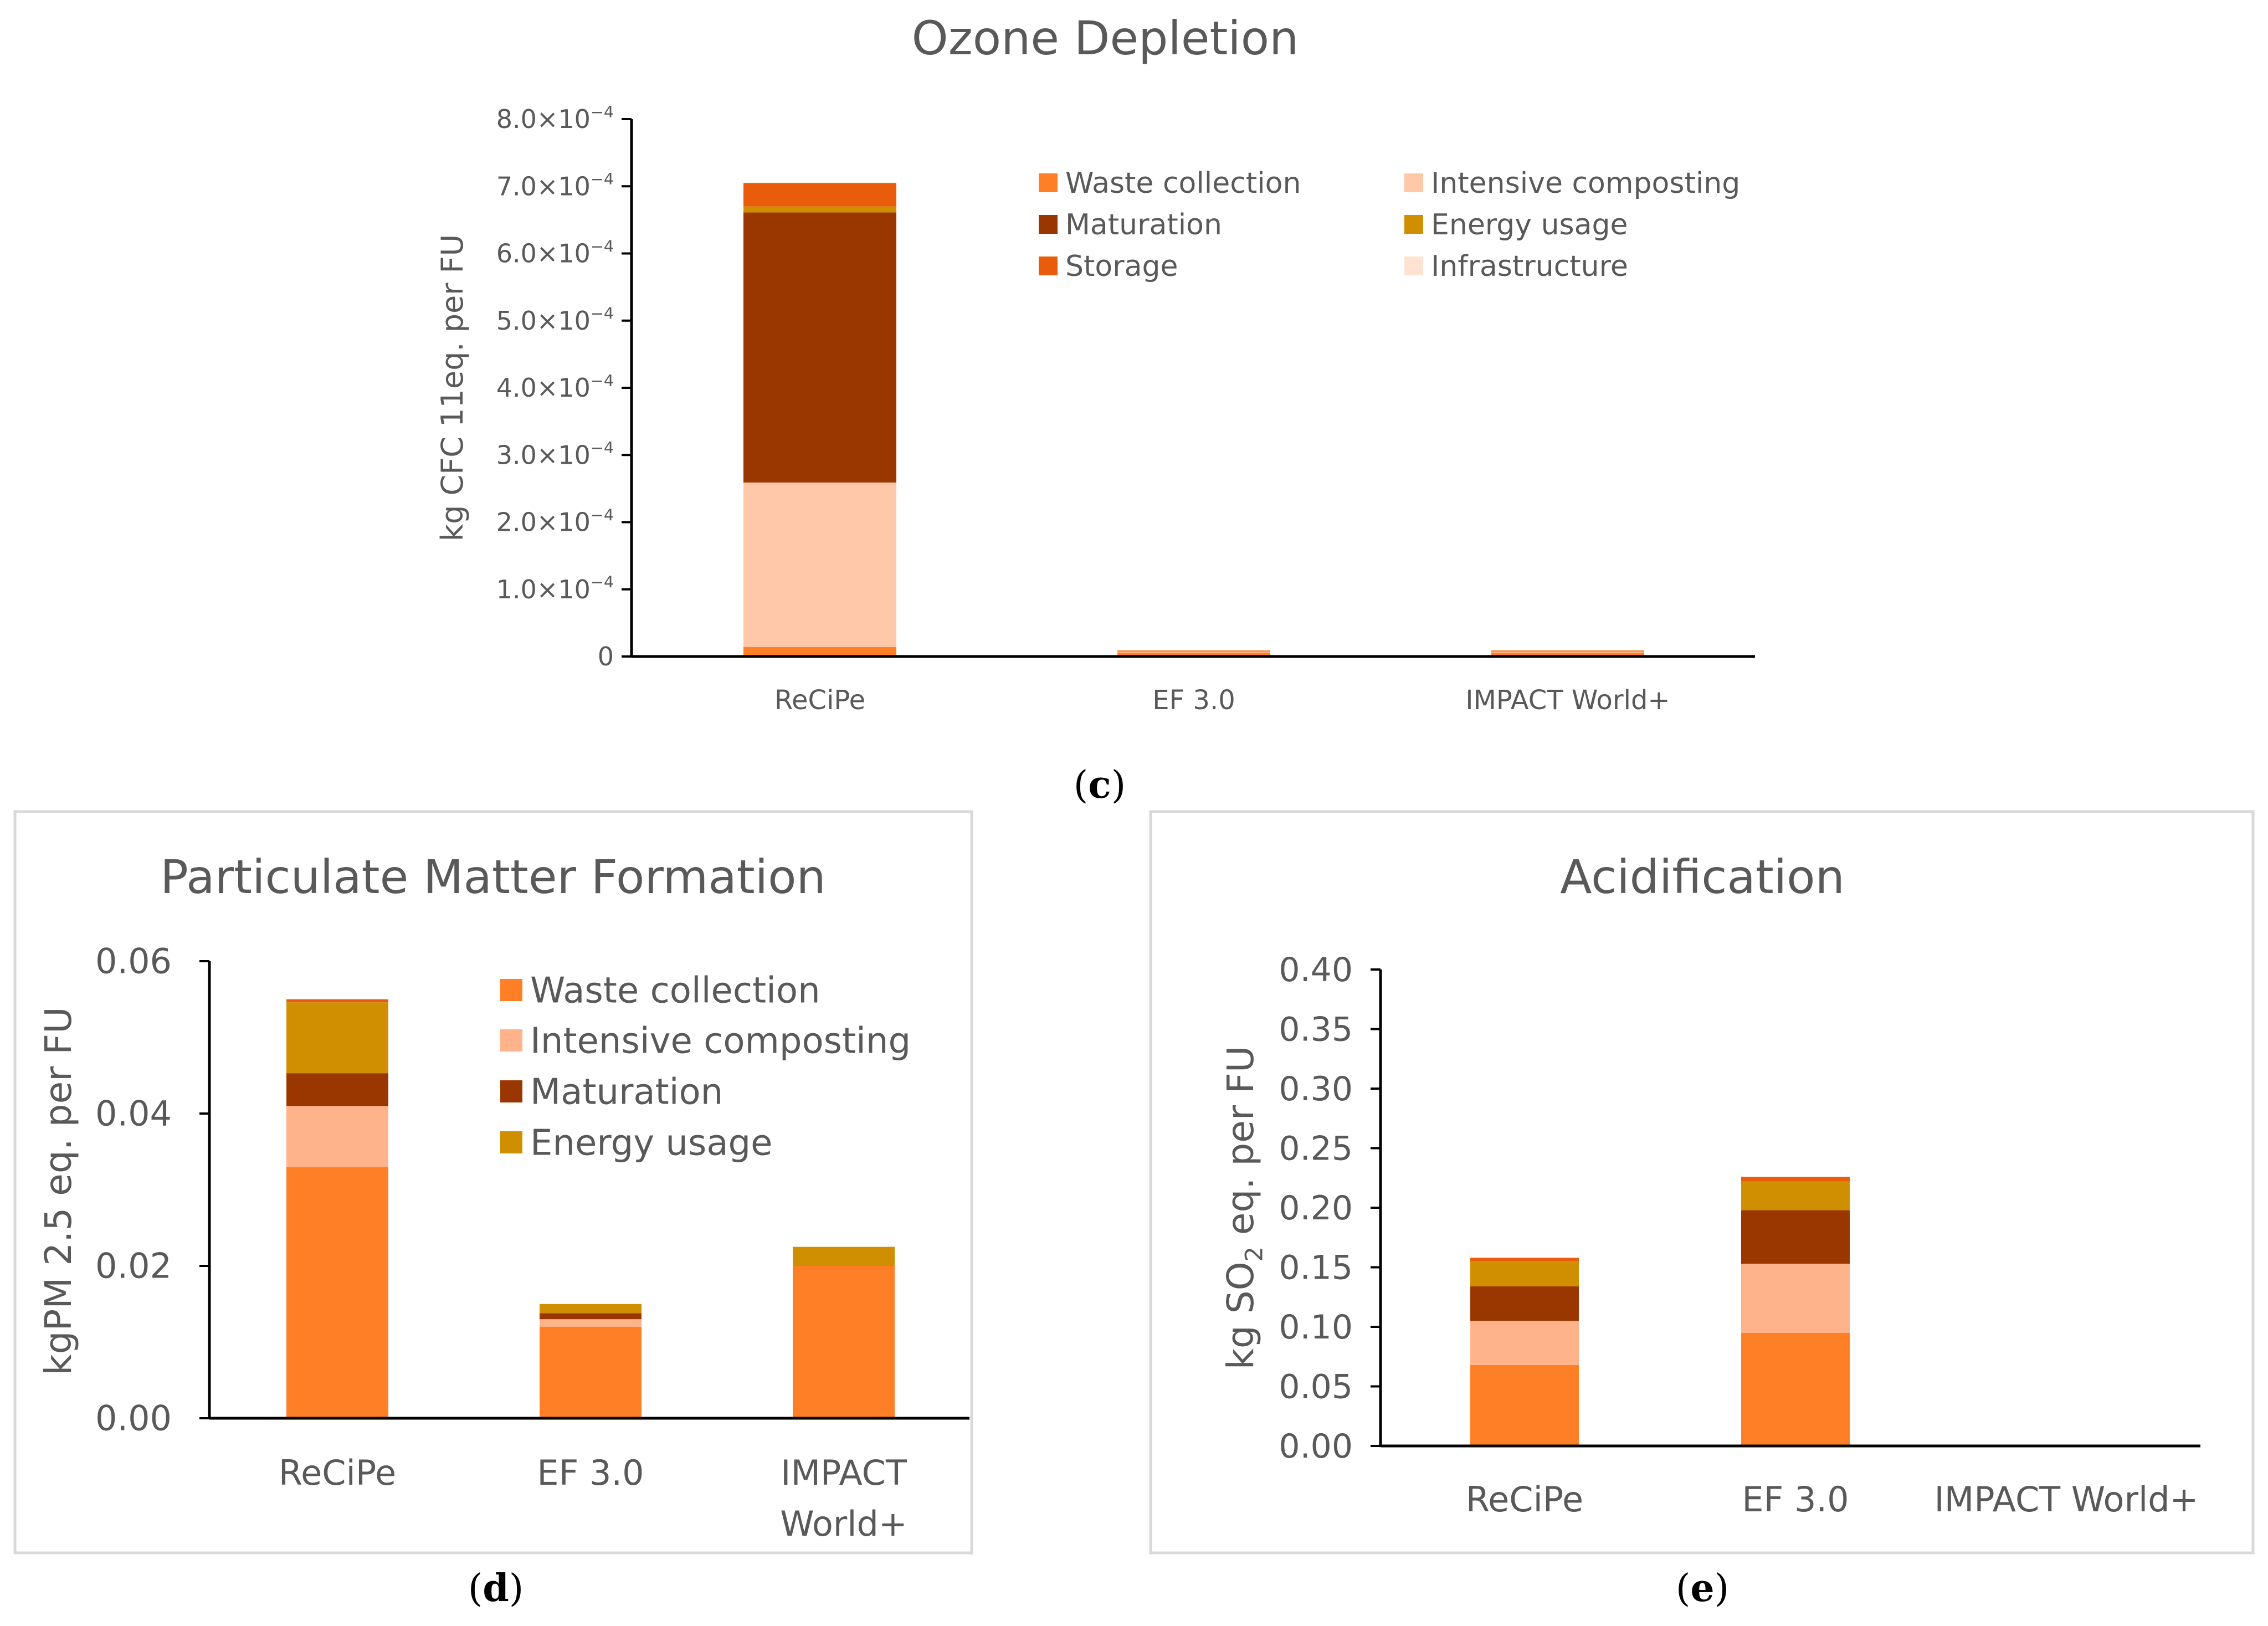  Describe the element at coordinates (1121, 267) in the screenshot. I see `legend-label-storage: Storage` at that location.